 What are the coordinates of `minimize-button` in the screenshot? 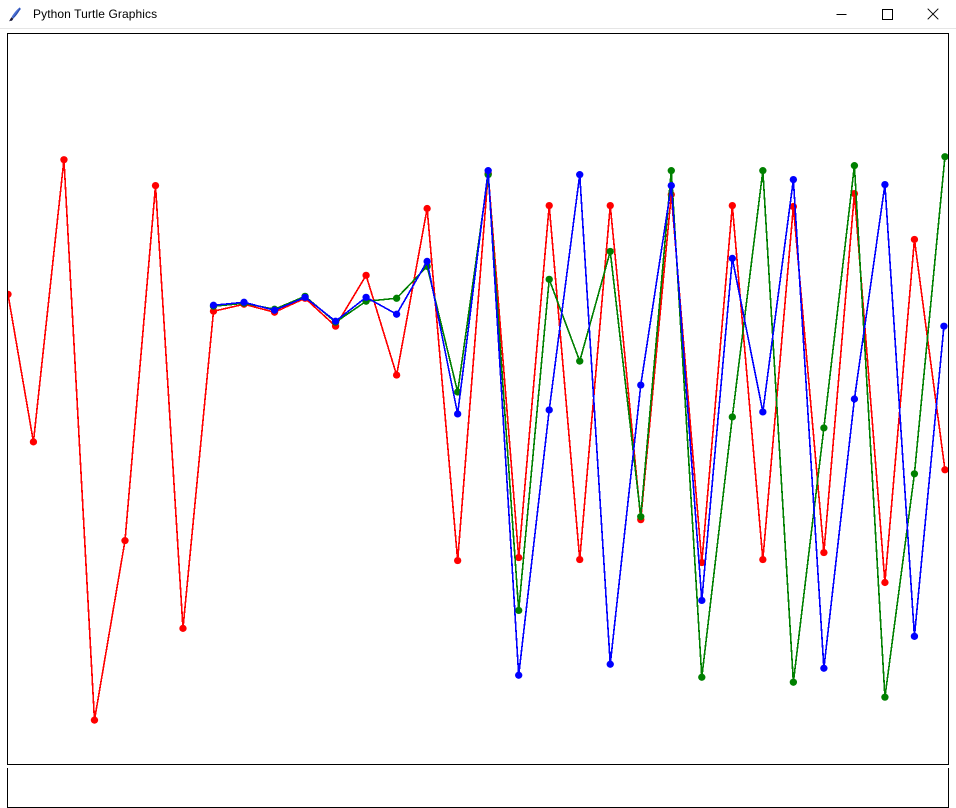 It's located at (841, 14).